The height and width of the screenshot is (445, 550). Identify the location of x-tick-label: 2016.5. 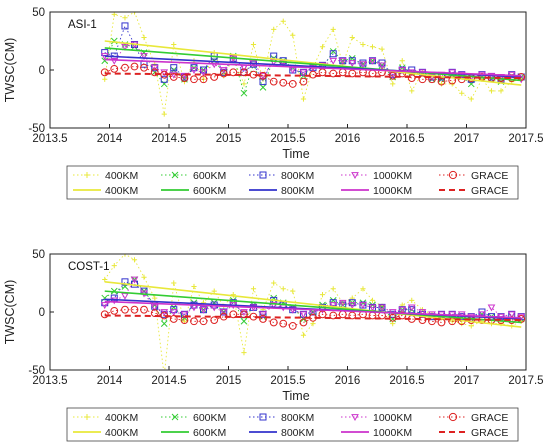
(406, 381).